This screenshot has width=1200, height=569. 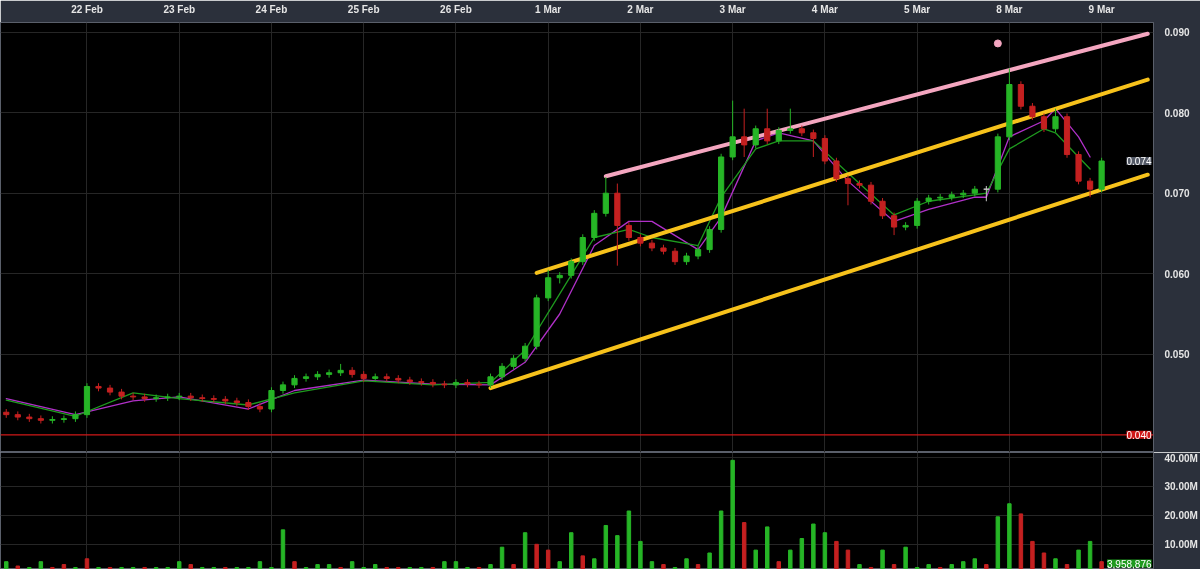 I want to click on x-tick-label: 23 Feb, so click(x=179, y=9).